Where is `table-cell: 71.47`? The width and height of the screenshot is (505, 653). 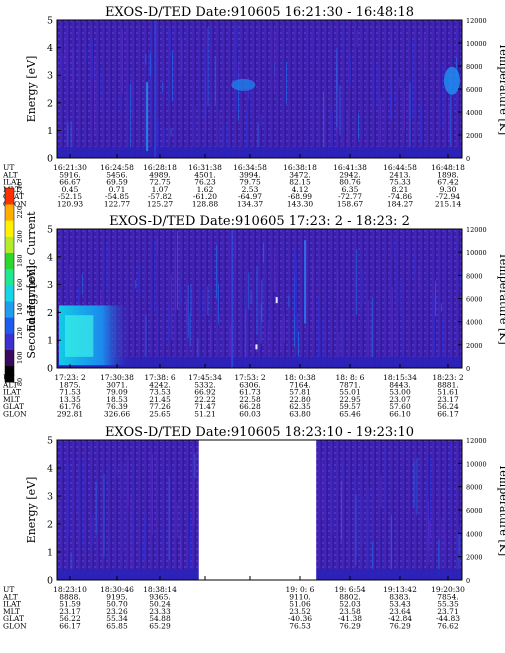
table-cell: 71.47 is located at coordinates (205, 406).